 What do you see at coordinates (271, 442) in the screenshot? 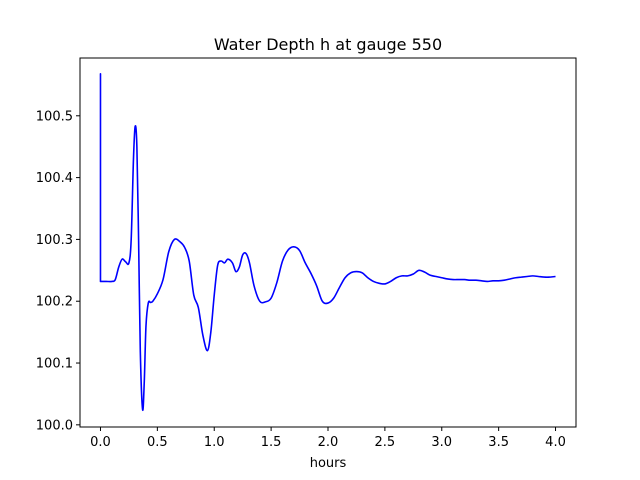
I see `x-tick-label: 1.5` at bounding box center [271, 442].